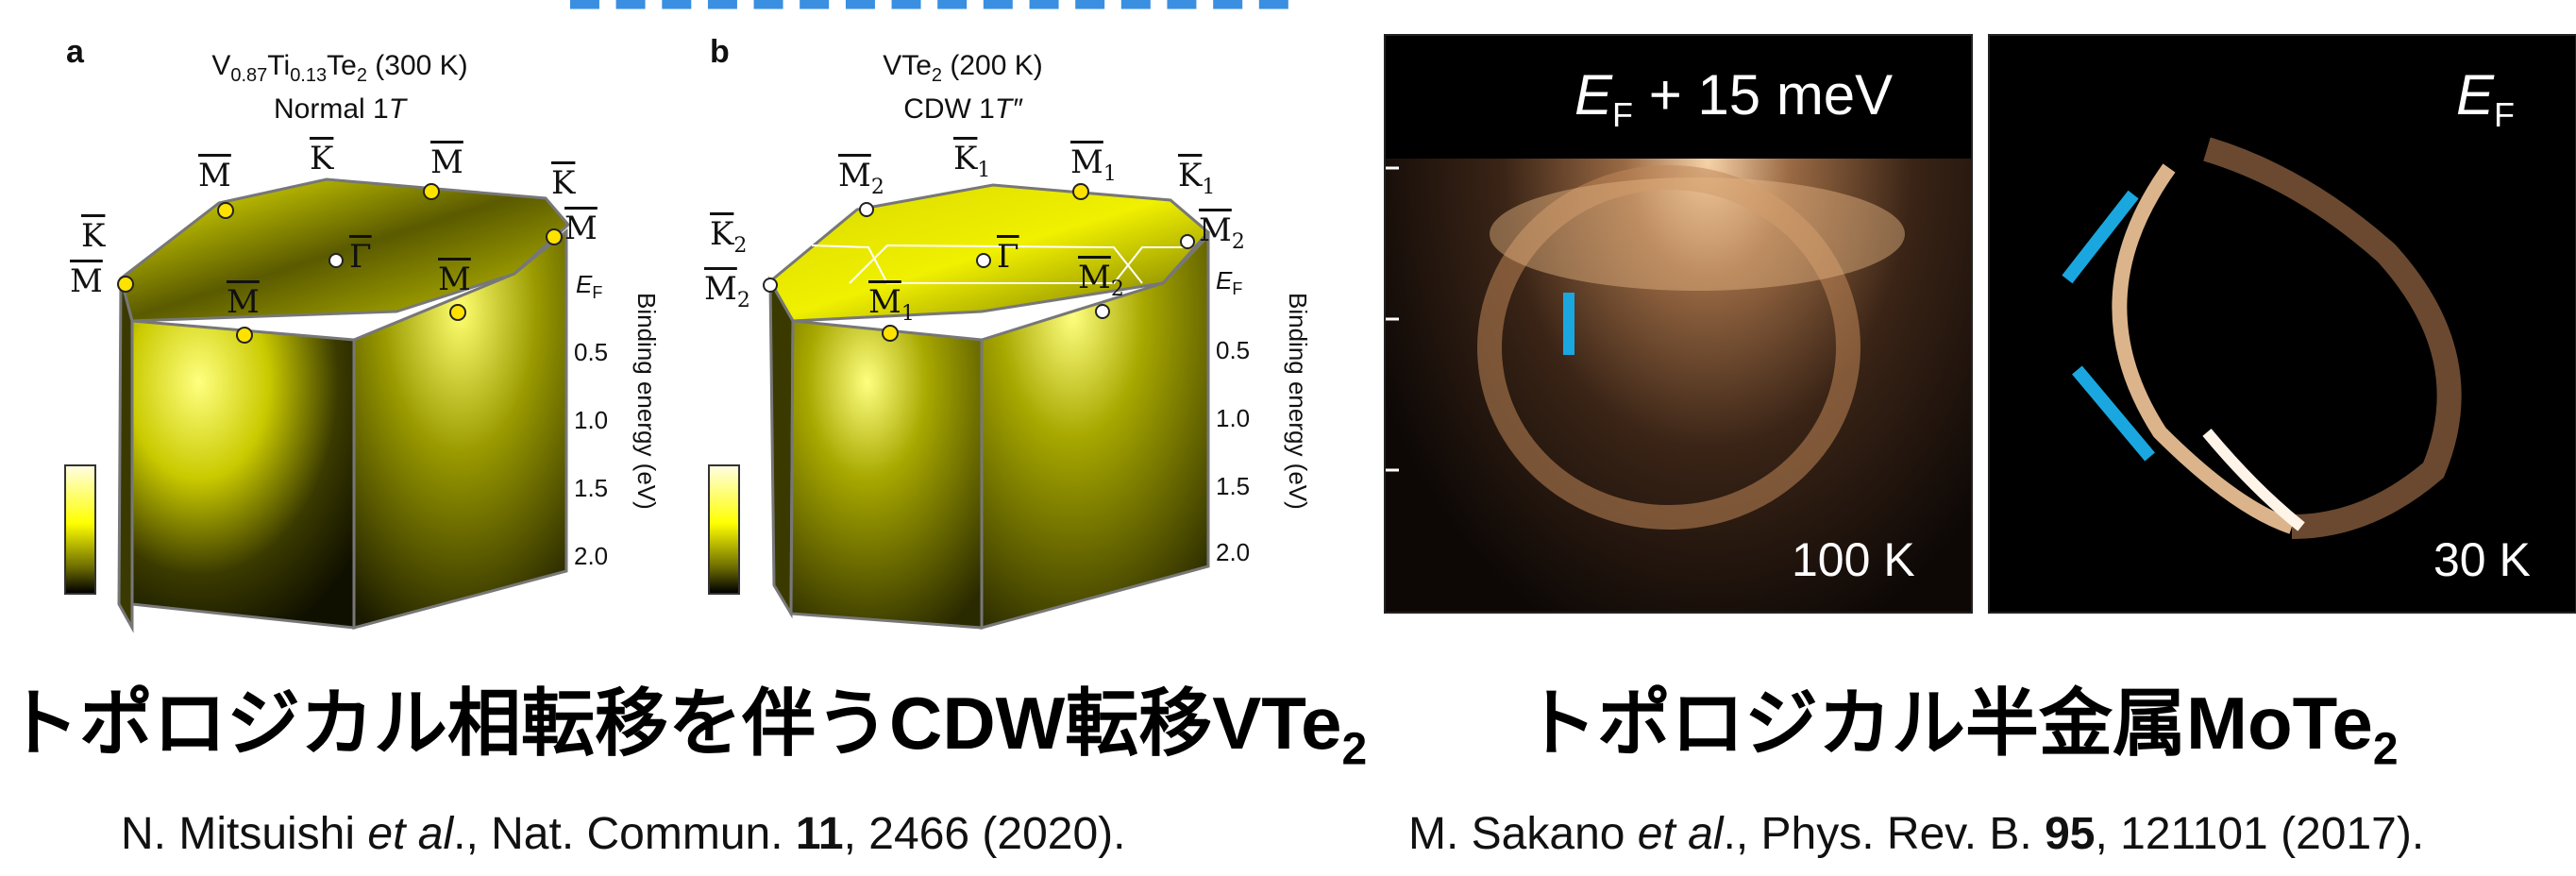 The height and width of the screenshot is (876, 2576). I want to click on formula-temp: (300 K), so click(417, 65).